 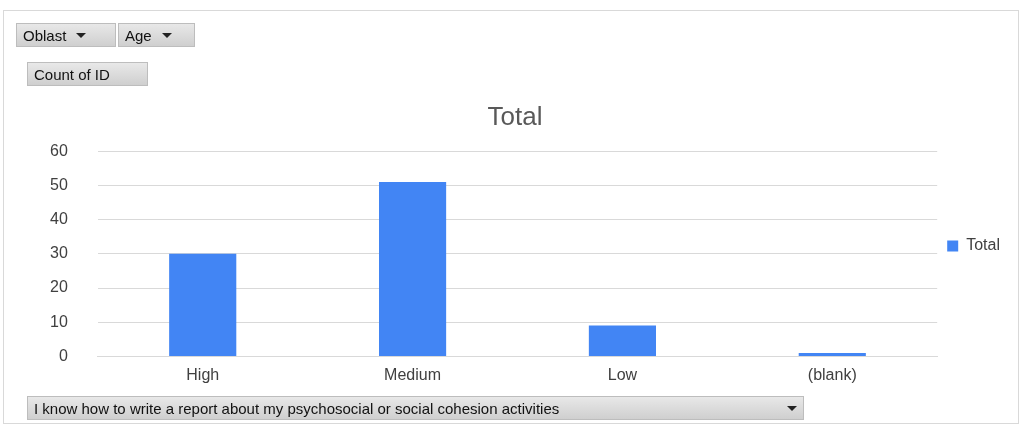 What do you see at coordinates (138, 35) in the screenshot?
I see `text: Age` at bounding box center [138, 35].